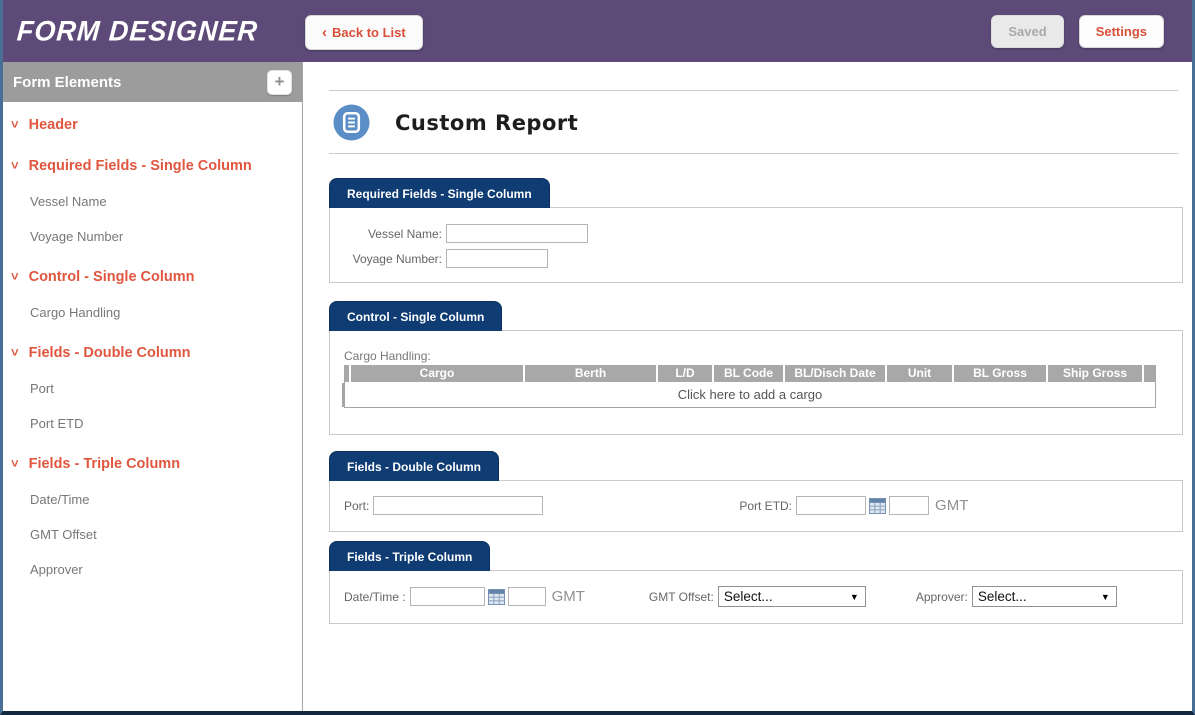 The width and height of the screenshot is (1195, 715). Describe the element at coordinates (53, 125) in the screenshot. I see `sidebar-group-label: Header` at that location.